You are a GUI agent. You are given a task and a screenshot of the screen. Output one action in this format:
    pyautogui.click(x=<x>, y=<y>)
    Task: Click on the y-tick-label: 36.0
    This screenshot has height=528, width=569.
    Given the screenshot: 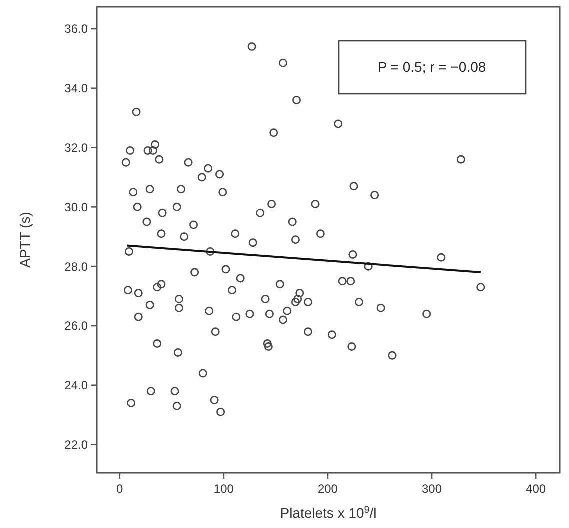 What is the action you would take?
    pyautogui.click(x=76, y=29)
    